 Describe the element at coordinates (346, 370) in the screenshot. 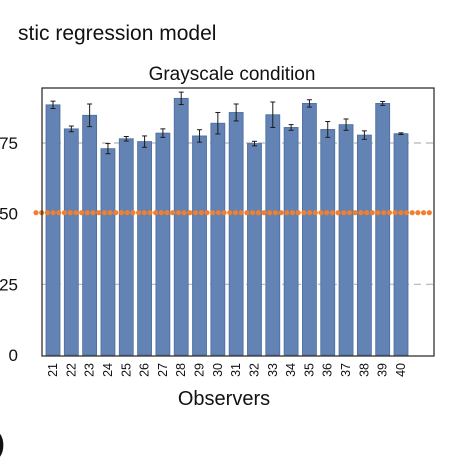

I see `x-tick-label: 37` at that location.